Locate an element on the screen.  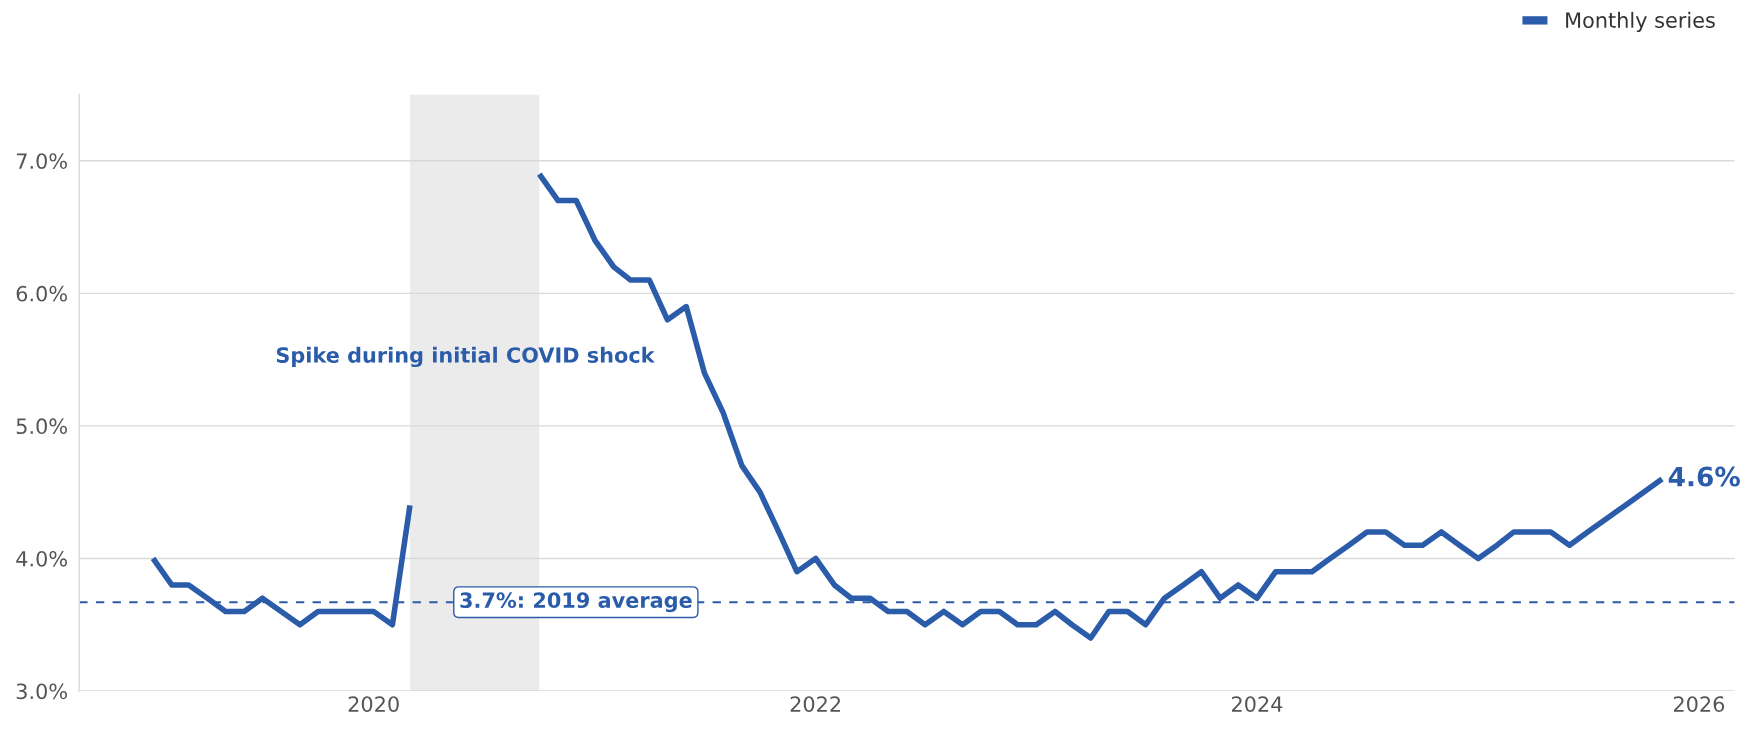
data-label: 4.6% is located at coordinates (1704, 476).